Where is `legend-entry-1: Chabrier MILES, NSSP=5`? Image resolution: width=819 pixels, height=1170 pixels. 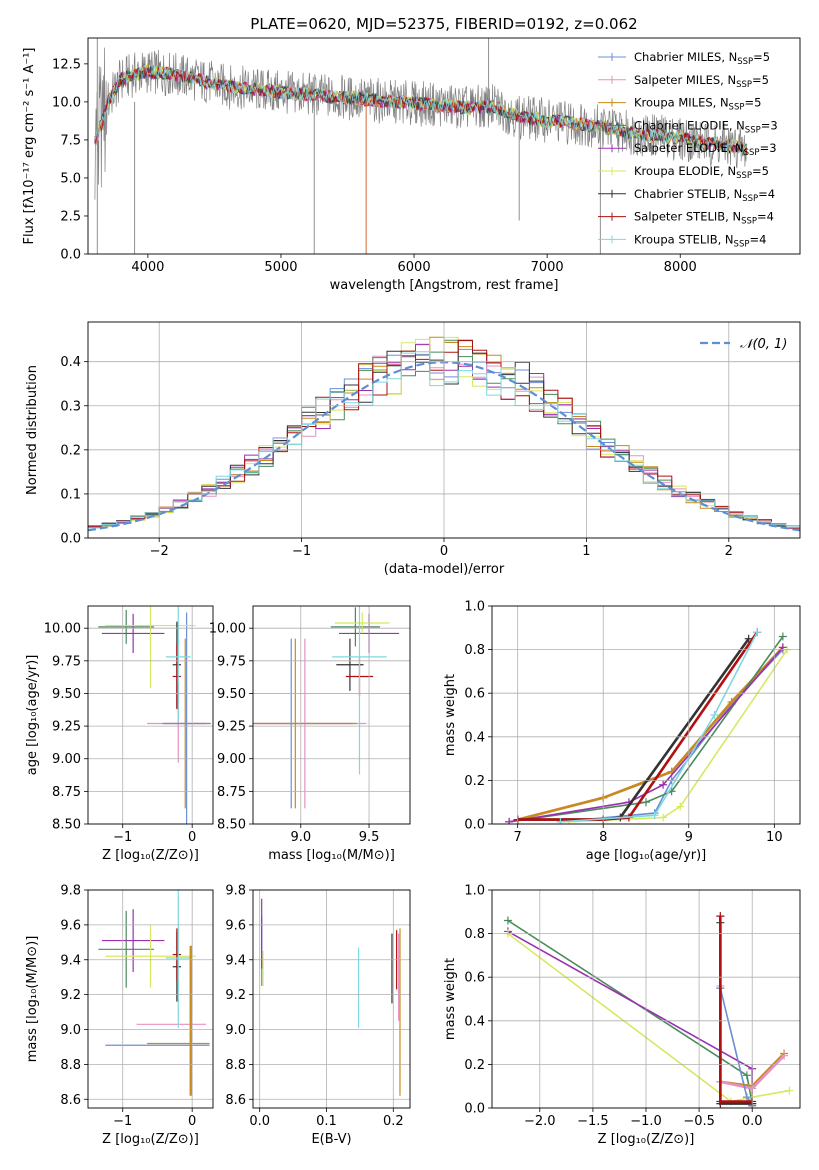
legend-entry-1: Chabrier MILES, NSSP=5 is located at coordinates (702, 58).